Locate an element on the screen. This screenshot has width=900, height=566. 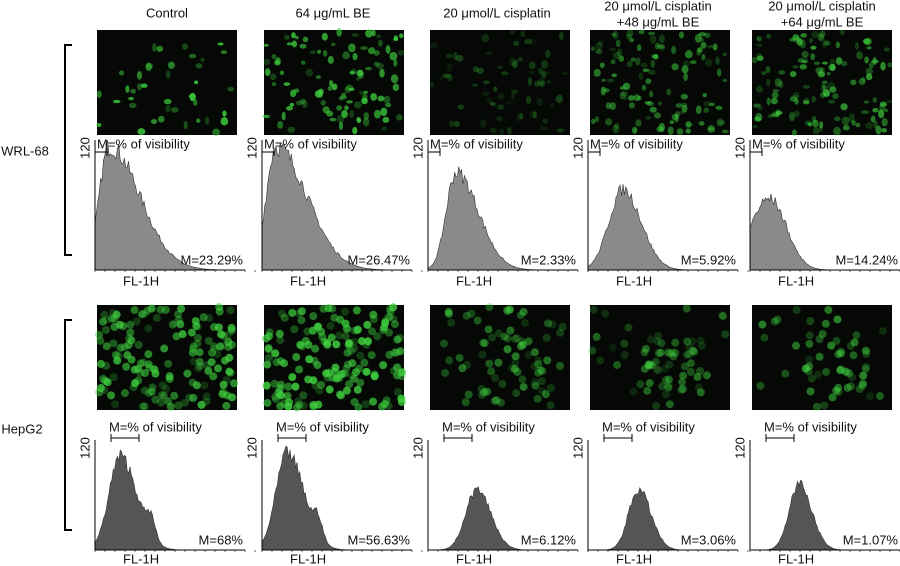
micrograph-background is located at coordinates (500, 82).